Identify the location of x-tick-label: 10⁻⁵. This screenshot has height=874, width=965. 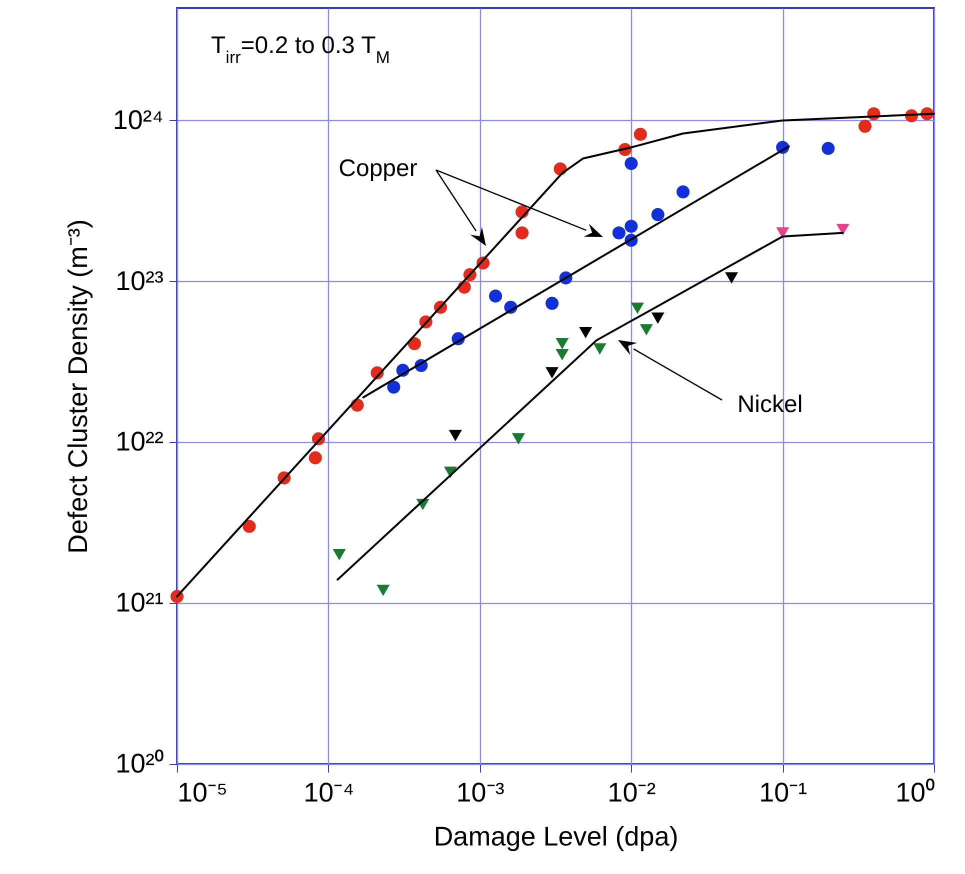
(203, 793).